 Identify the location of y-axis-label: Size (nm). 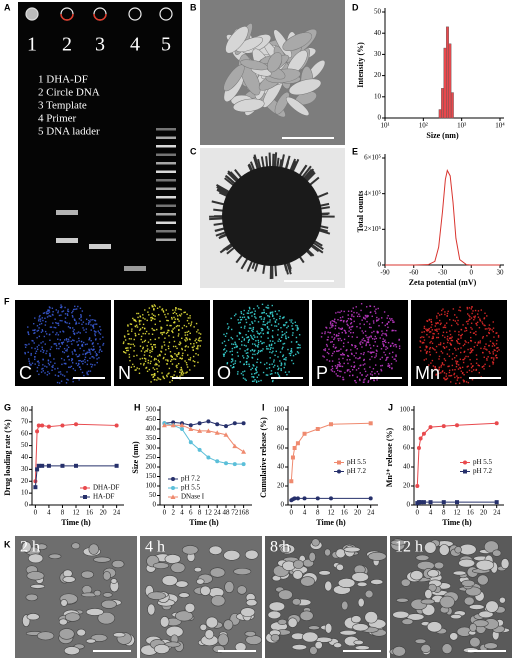
(135, 457).